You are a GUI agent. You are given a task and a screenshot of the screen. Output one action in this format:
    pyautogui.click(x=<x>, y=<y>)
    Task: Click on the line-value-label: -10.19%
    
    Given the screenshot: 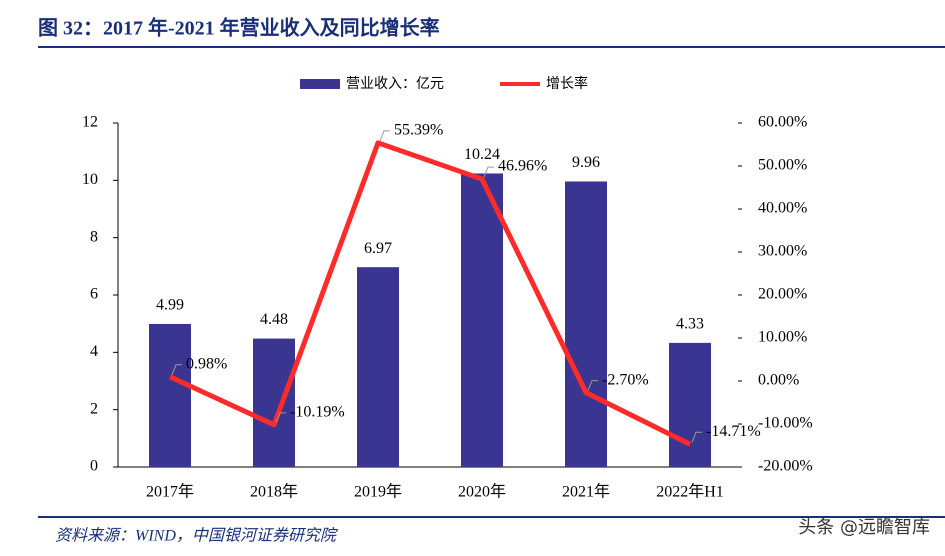 What is the action you would take?
    pyautogui.click(x=317, y=411)
    